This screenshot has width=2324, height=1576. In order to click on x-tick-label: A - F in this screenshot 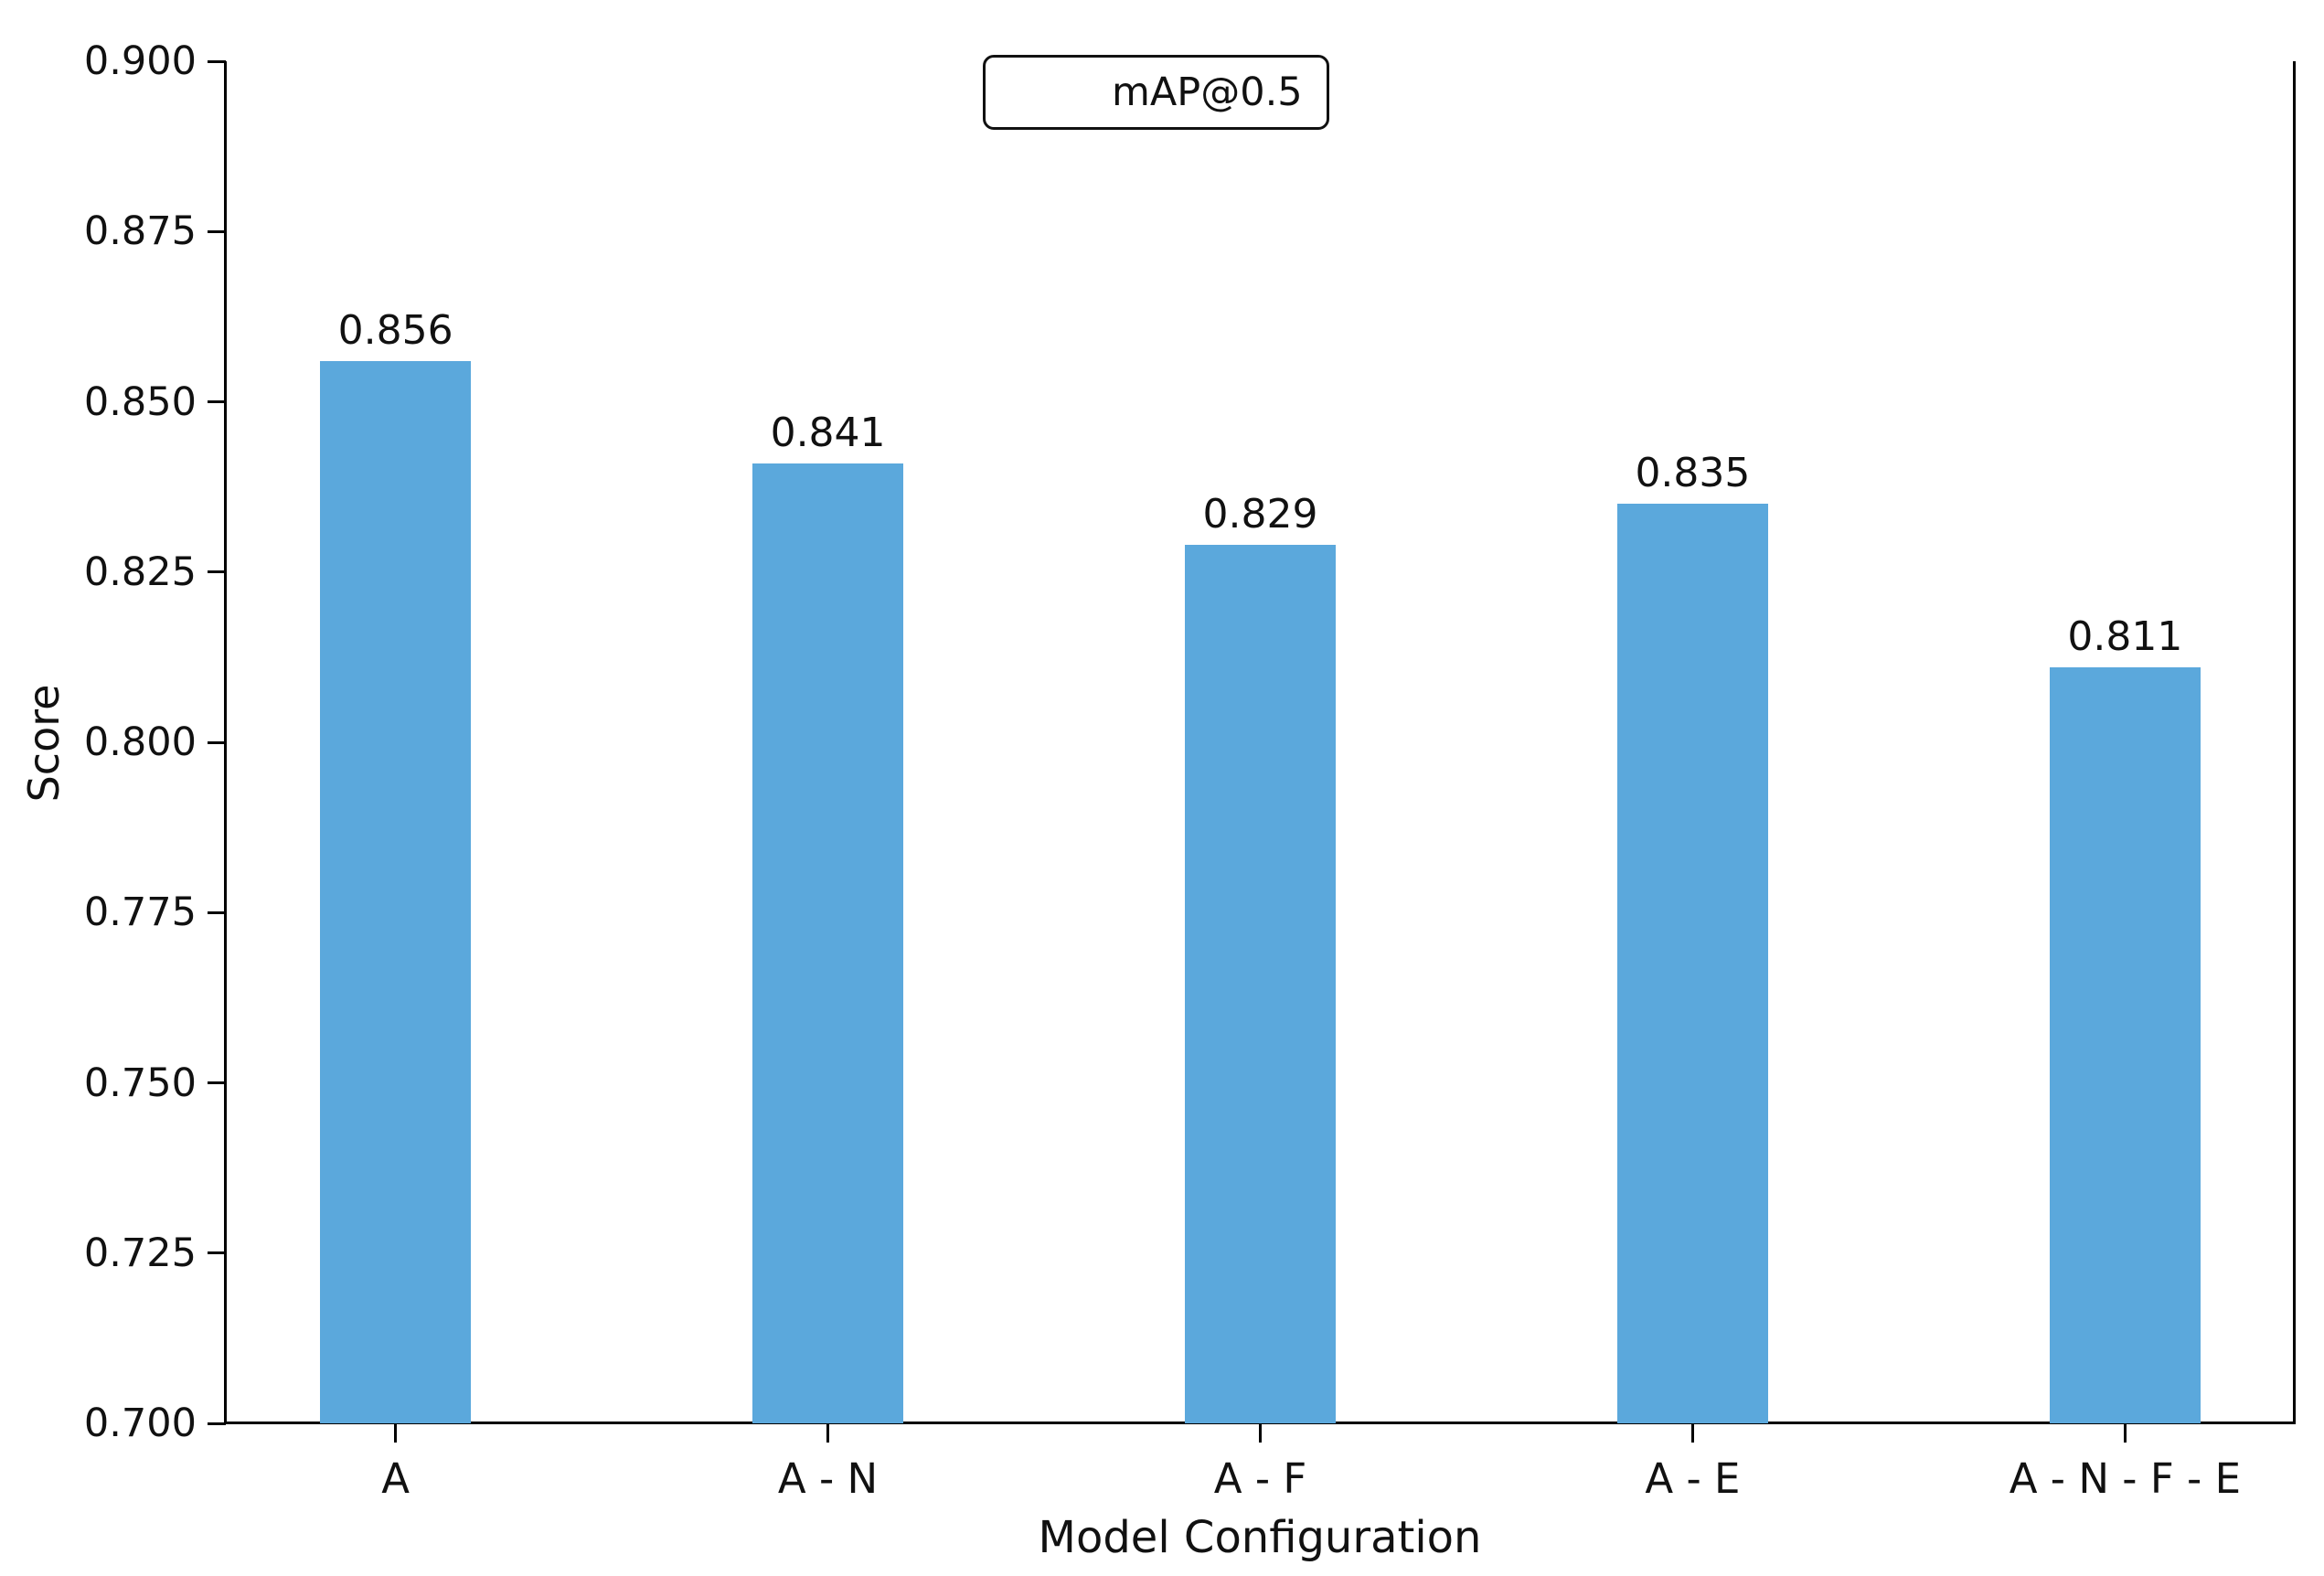, I will do `click(1260, 1478)`.